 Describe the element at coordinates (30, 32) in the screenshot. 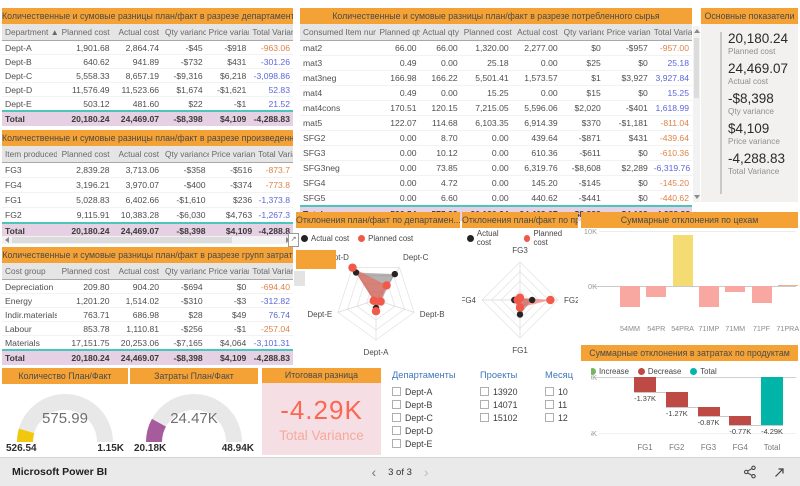

I see `column-header: Department ▲` at that location.